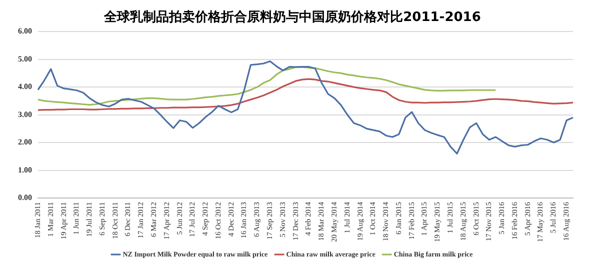  What do you see at coordinates (25, 169) in the screenshot?
I see `y-tick-label: 1.00` at bounding box center [25, 169].